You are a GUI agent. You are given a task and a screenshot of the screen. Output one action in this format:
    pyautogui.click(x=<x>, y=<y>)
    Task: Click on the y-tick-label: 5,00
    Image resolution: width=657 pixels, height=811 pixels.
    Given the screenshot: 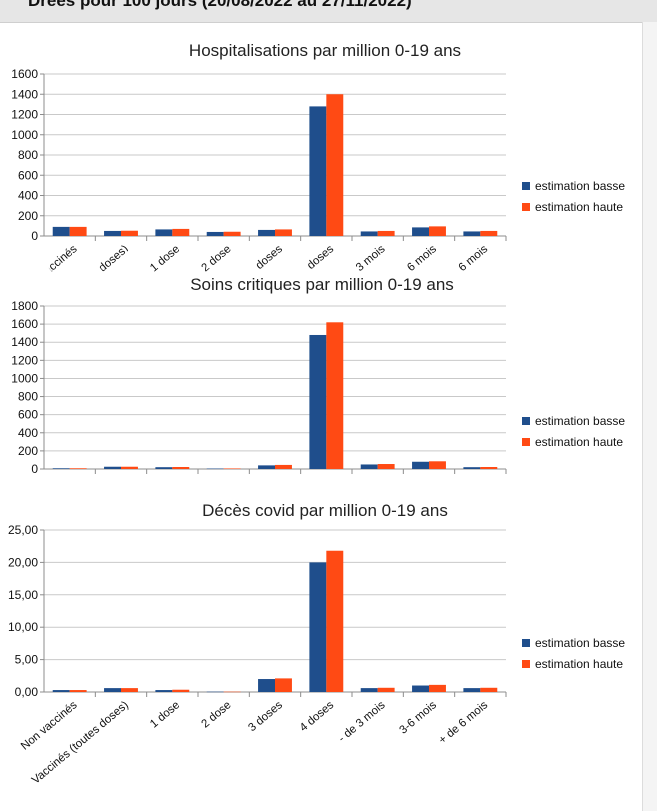 What is the action you would take?
    pyautogui.click(x=27, y=660)
    